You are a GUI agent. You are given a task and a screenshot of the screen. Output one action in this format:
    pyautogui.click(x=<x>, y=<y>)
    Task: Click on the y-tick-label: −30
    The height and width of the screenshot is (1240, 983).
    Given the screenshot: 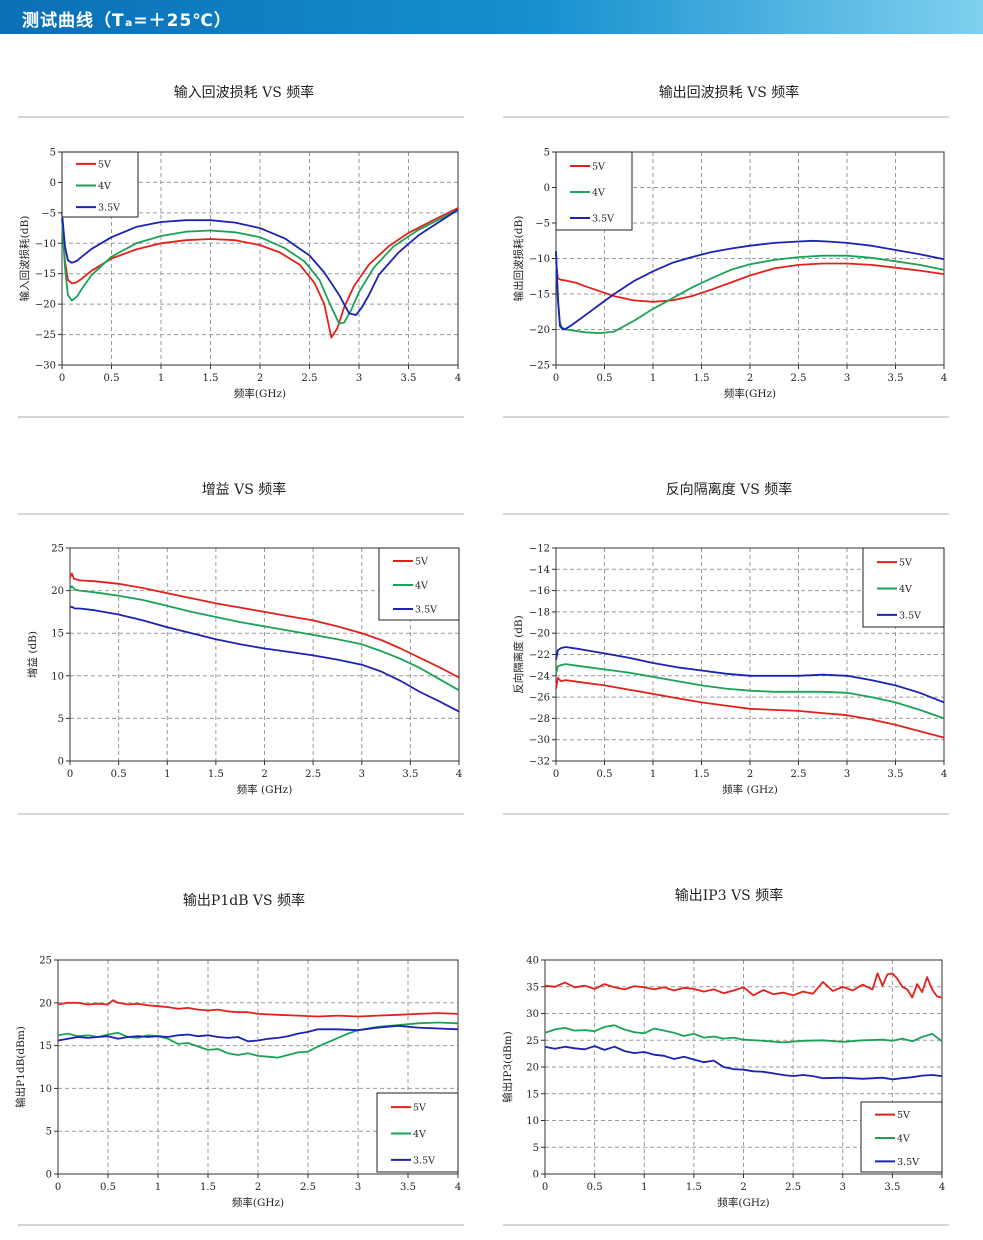 What is the action you would take?
    pyautogui.click(x=539, y=740)
    